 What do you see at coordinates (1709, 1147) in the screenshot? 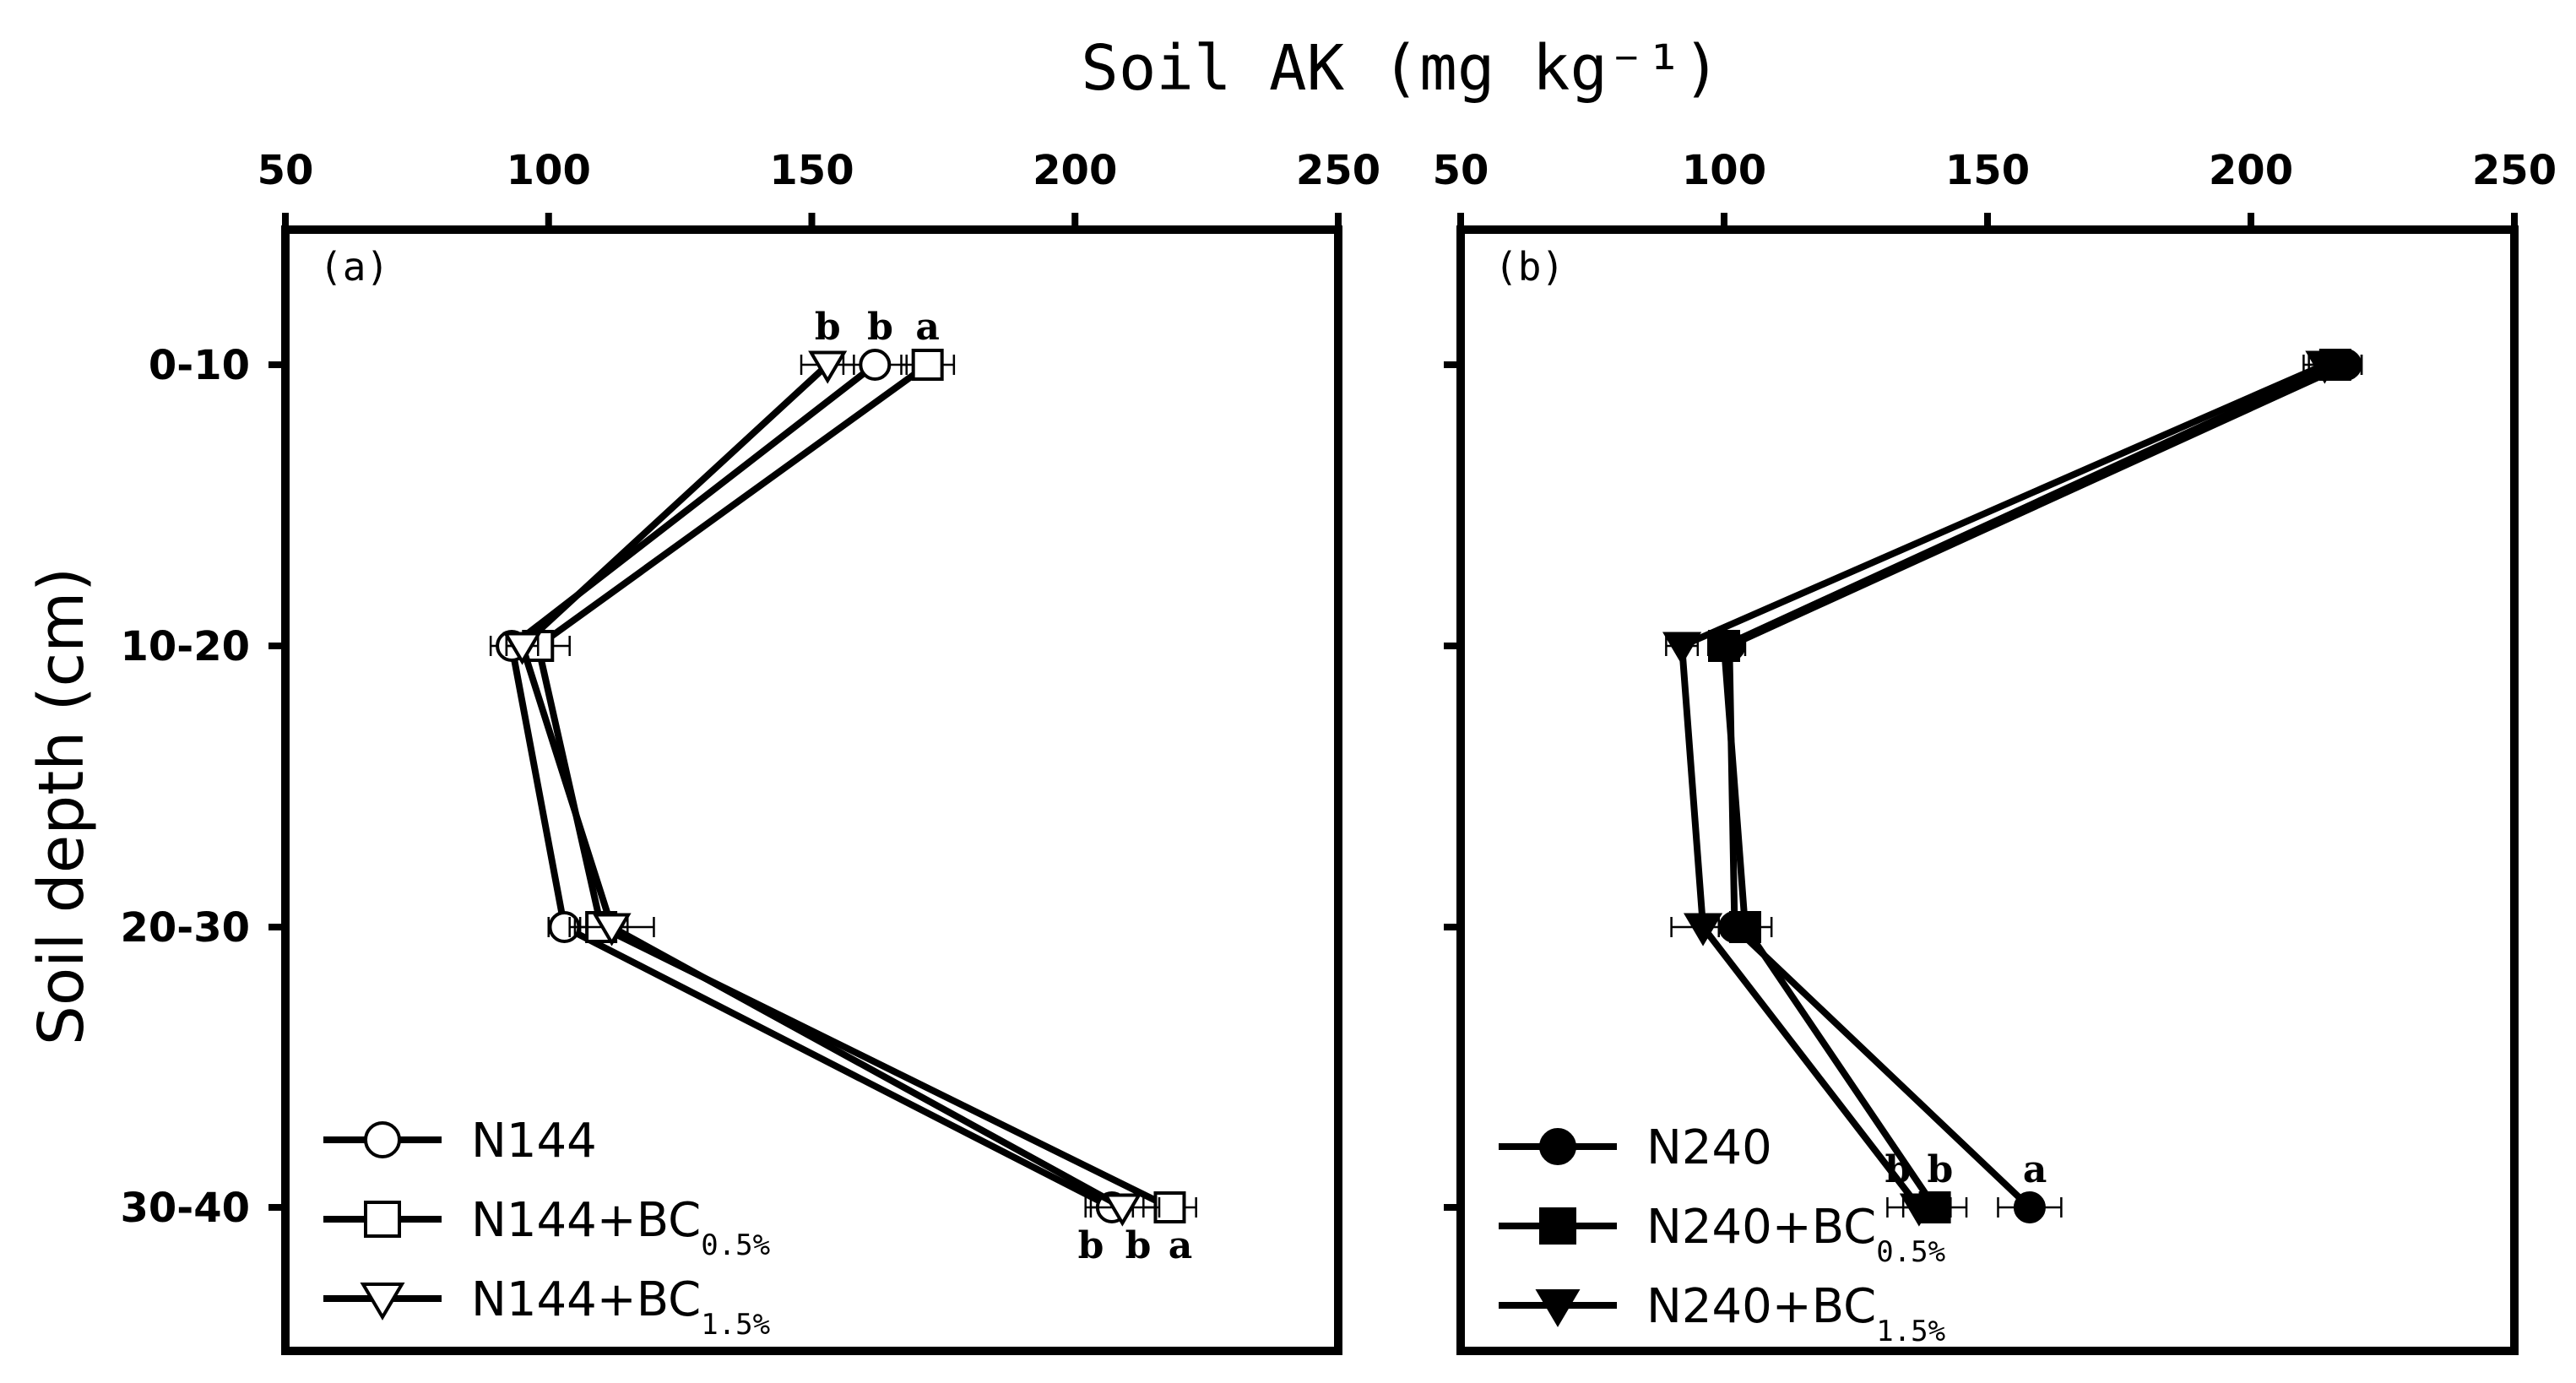
I see `legend-label: N240` at bounding box center [1709, 1147].